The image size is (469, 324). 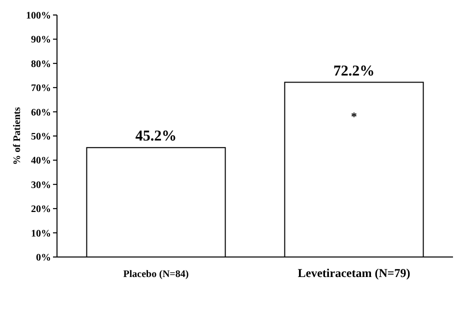 I want to click on y-axis-title: % of Patients, so click(x=17, y=136).